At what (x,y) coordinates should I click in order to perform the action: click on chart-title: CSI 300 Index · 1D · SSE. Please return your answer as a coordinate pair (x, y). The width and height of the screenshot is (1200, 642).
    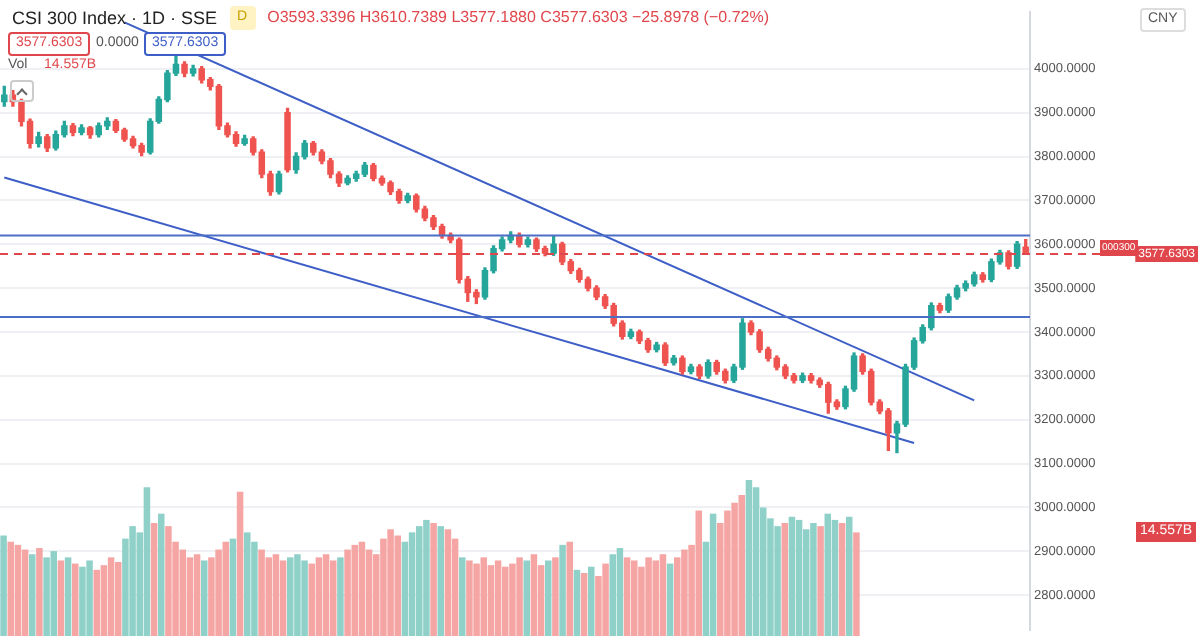
    Looking at the image, I should click on (115, 18).